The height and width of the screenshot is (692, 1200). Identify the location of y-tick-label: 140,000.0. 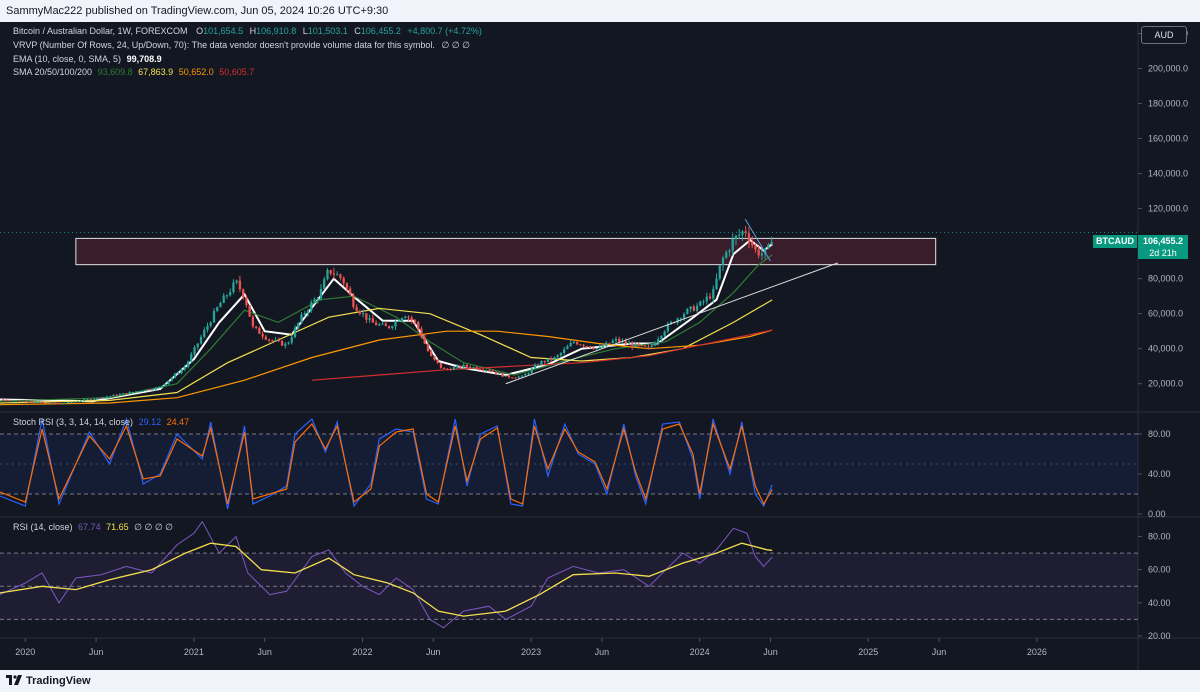
(1168, 174).